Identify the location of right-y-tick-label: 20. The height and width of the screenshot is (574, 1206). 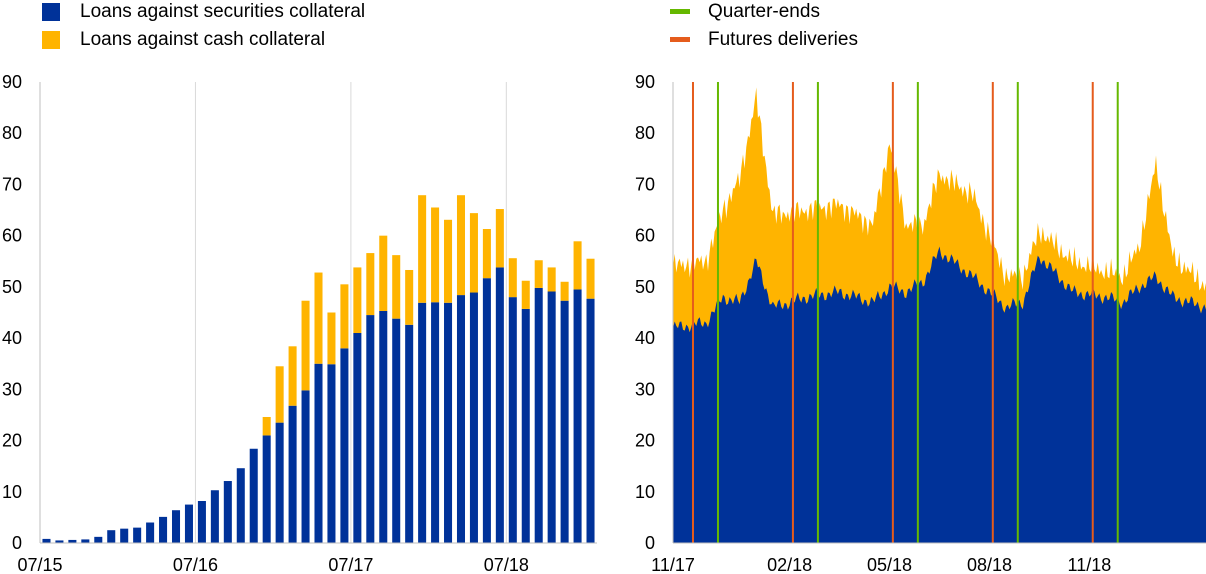
(645, 441).